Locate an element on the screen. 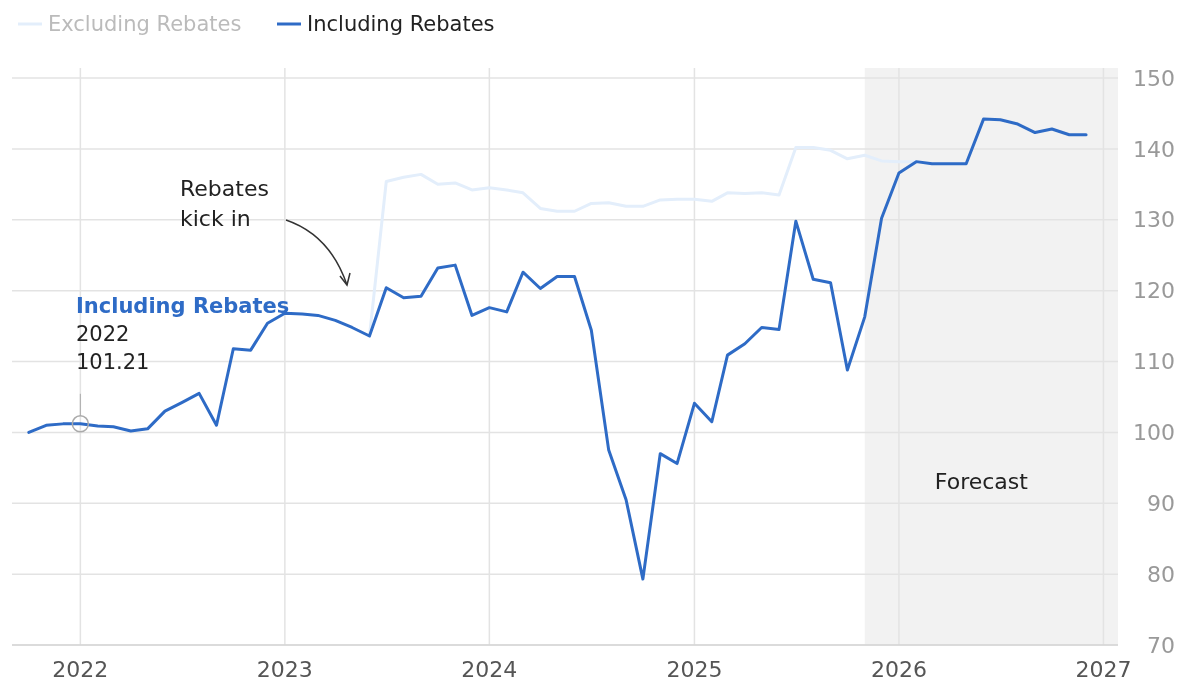 This screenshot has width=1188, height=687. y-tick-label: 140 is located at coordinates (1154, 149).